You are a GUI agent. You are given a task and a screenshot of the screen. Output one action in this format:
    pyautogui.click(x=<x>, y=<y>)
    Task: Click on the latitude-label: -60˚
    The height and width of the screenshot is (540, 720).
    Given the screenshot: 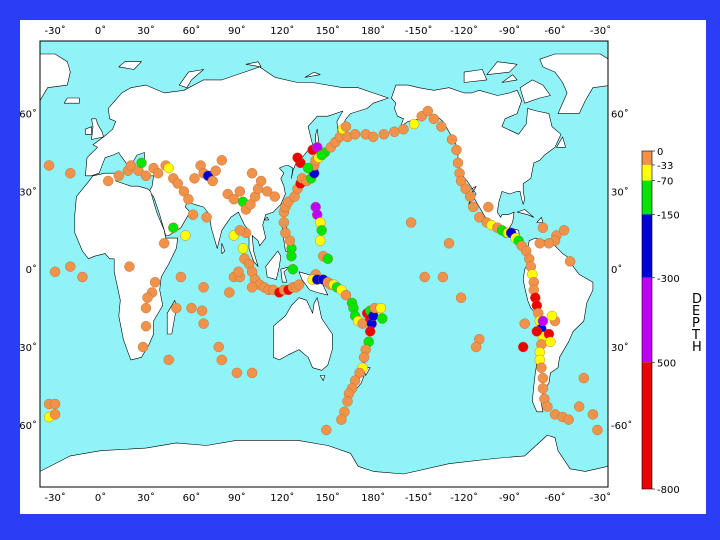 What is the action you would take?
    pyautogui.click(x=28, y=426)
    